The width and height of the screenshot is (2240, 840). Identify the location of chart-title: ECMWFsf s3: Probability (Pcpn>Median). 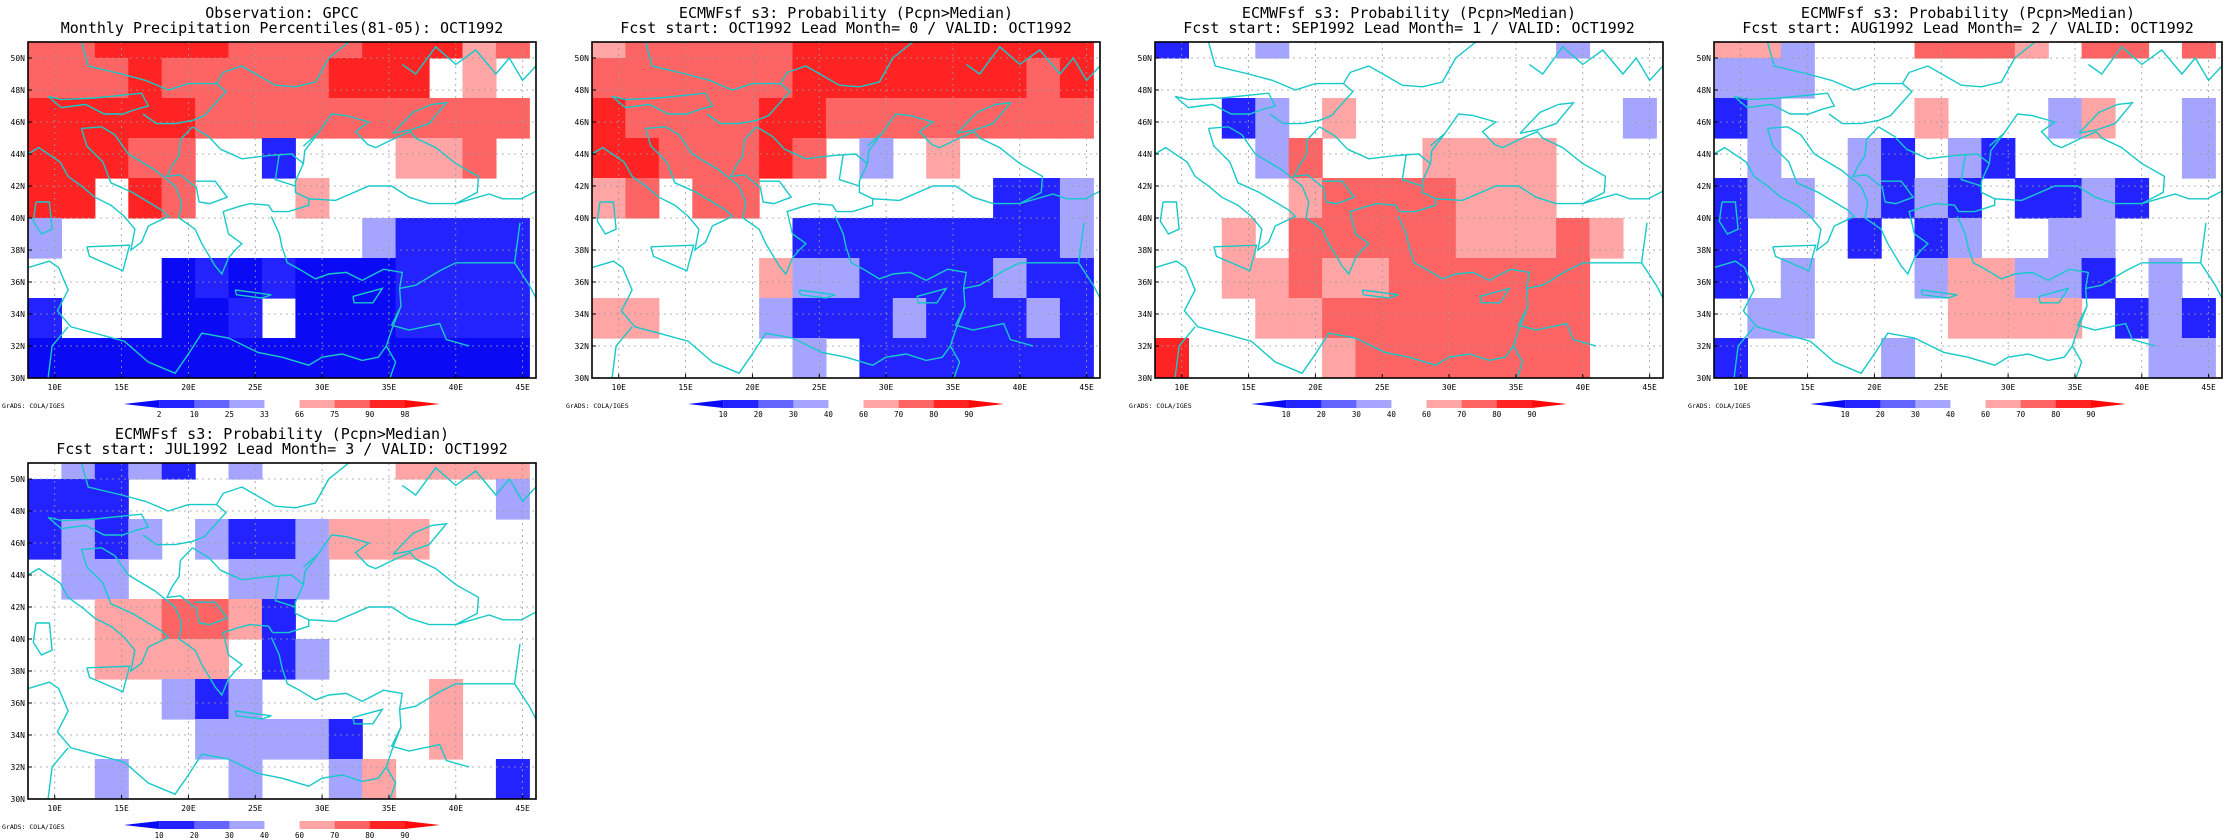
(1409, 13).